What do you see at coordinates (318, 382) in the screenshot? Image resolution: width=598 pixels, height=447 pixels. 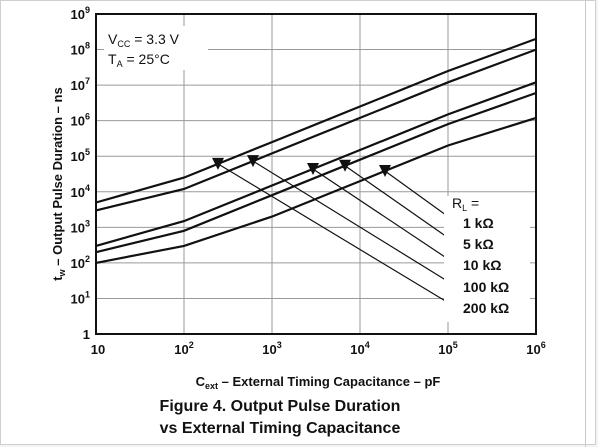 I see `x-axis-title: Cext – External Timing Capacitance – pF` at bounding box center [318, 382].